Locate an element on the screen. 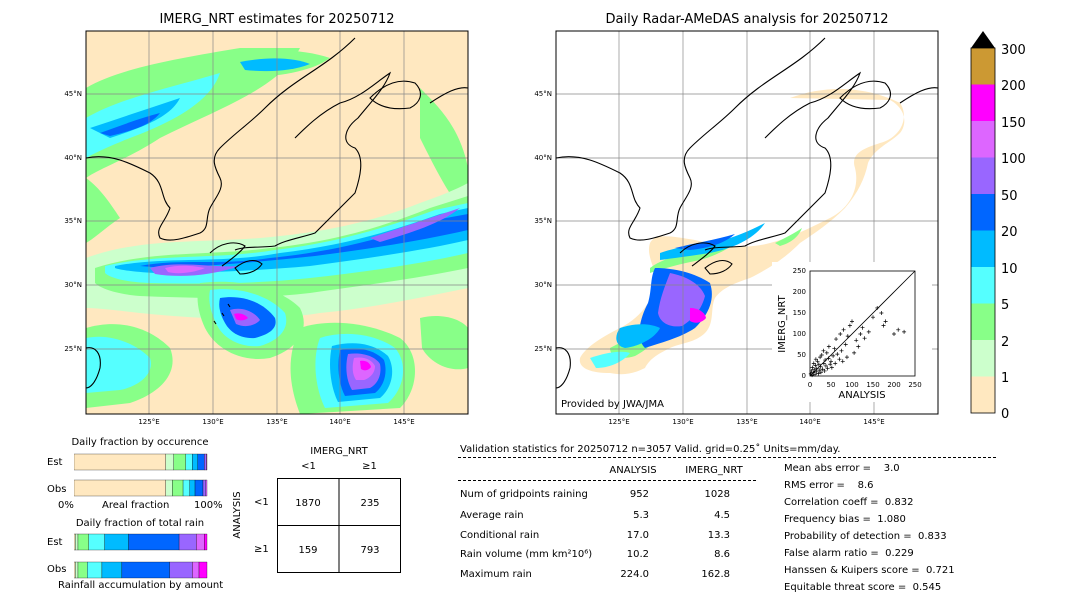  left-lat-label: 40°N is located at coordinates (73, 158).